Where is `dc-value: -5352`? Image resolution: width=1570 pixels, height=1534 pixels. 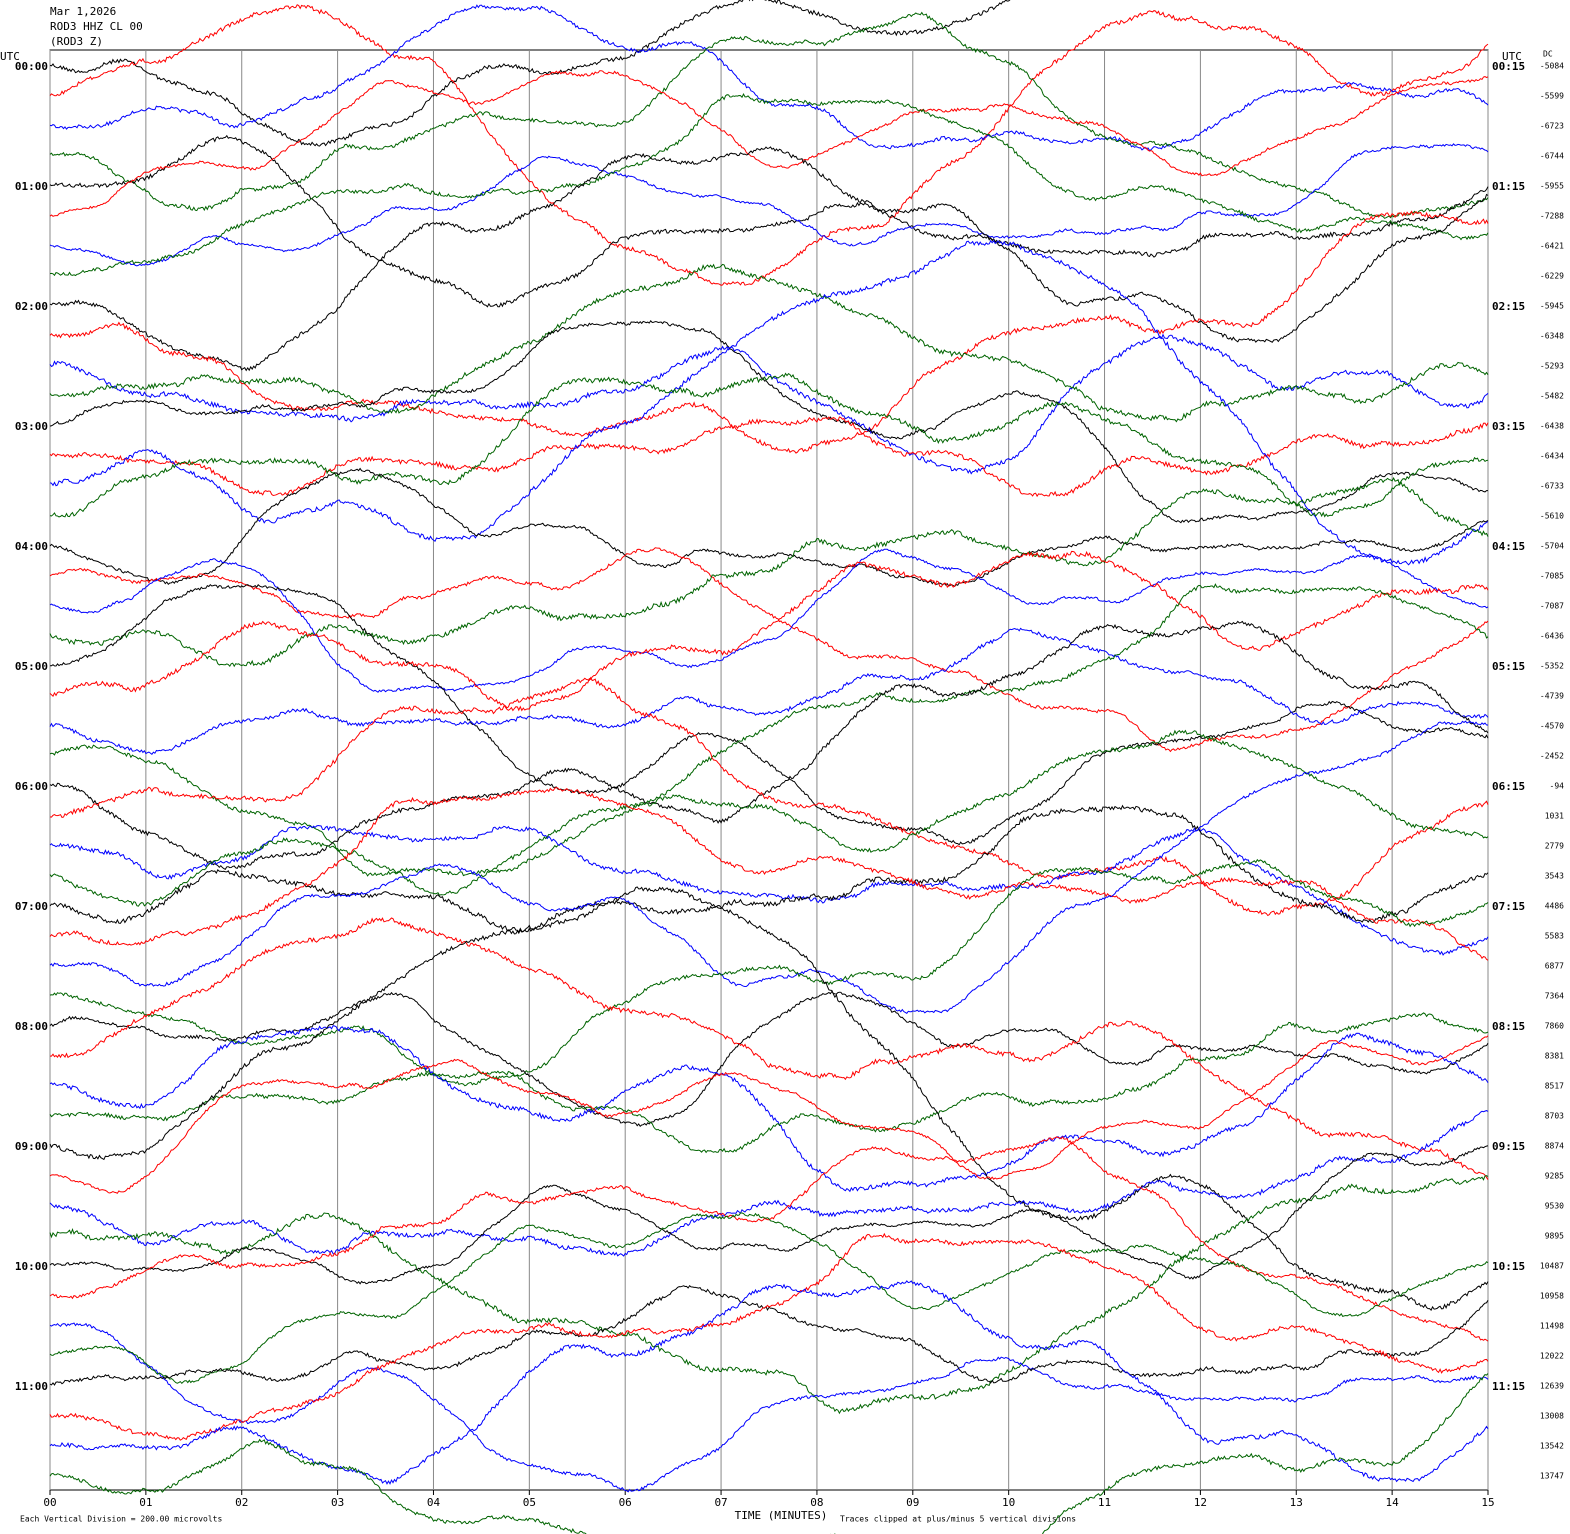
dc-value: -5352 is located at coordinates (1552, 666).